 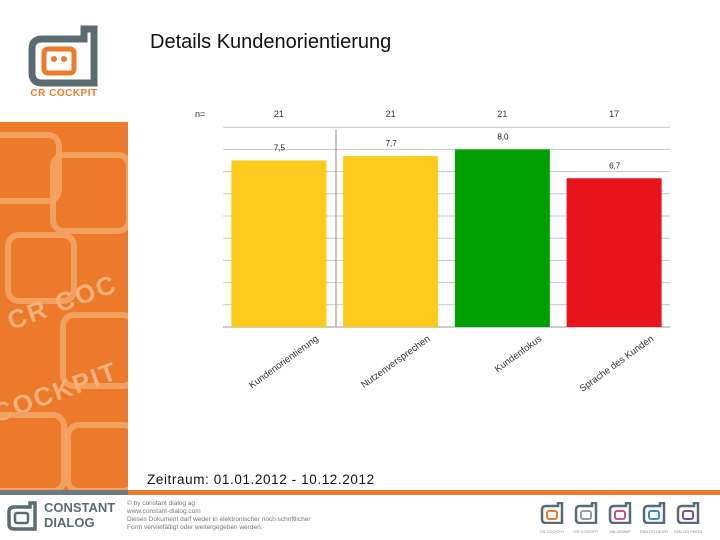 I want to click on data-label: 7,7, so click(x=392, y=143).